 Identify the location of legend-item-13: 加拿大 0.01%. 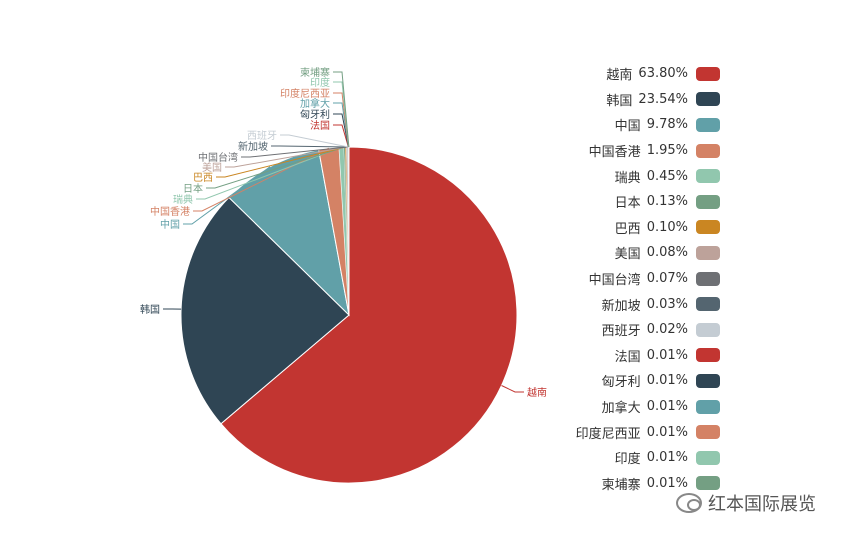
(640, 407).